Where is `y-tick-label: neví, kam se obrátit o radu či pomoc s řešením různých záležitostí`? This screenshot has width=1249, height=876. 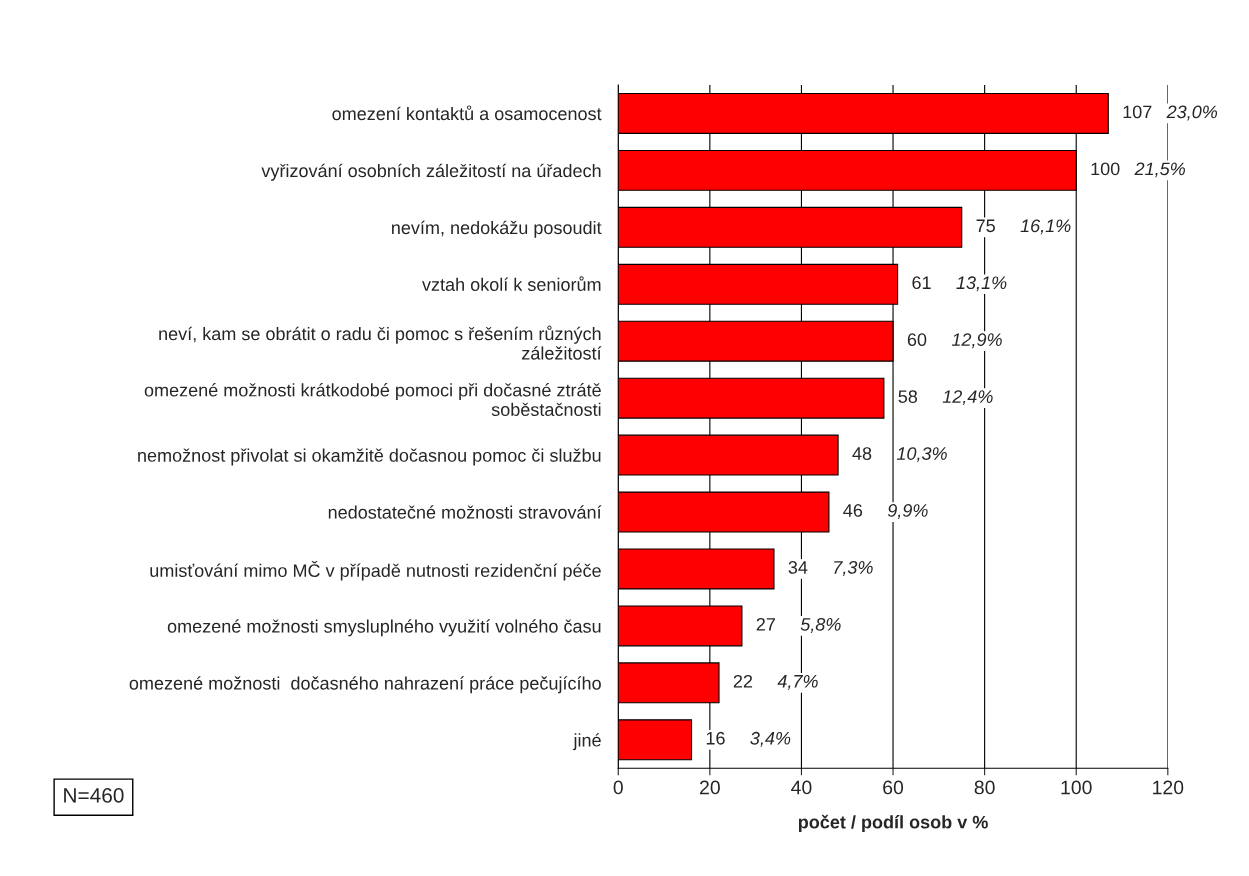
y-tick-label: neví, kam se obrátit o radu či pomoc s řešením různých záležitostí is located at coordinates (380, 342).